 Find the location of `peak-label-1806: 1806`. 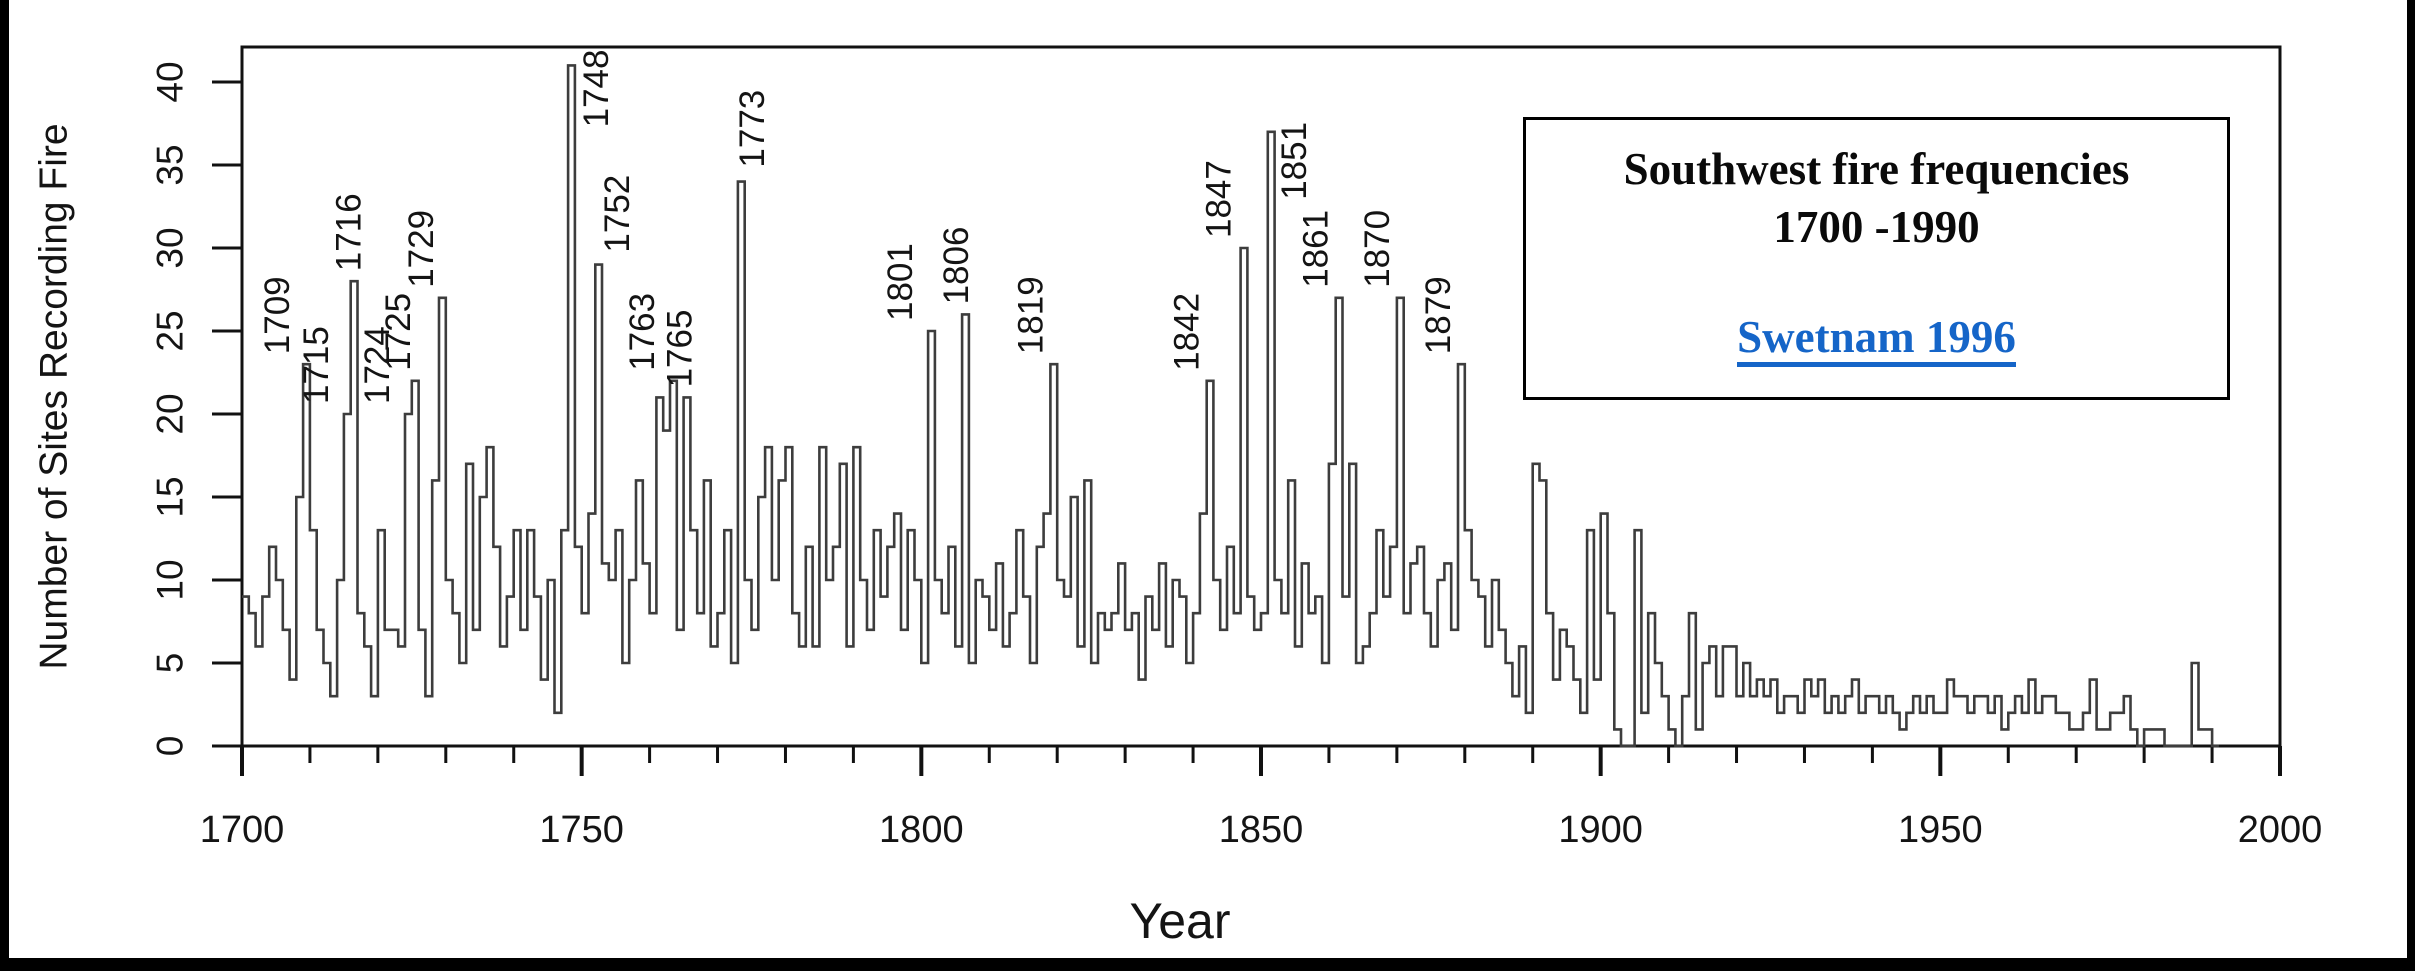

peak-label-1806: 1806 is located at coordinates (956, 266).